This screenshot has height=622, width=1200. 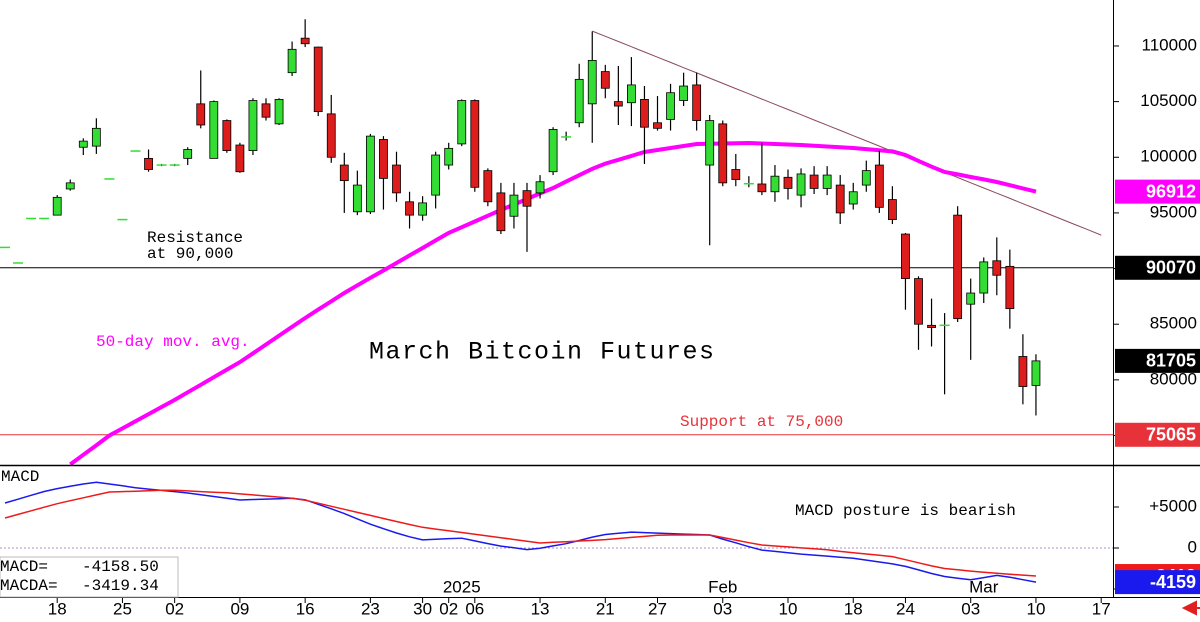 What do you see at coordinates (1101, 608) in the screenshot?
I see `x-tick-label: 17` at bounding box center [1101, 608].